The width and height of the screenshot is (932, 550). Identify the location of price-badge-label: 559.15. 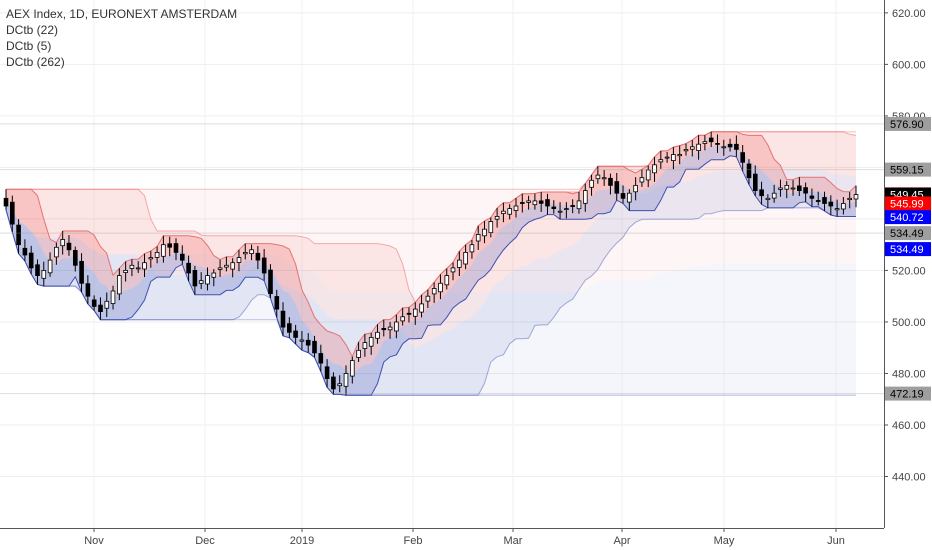
(907, 171).